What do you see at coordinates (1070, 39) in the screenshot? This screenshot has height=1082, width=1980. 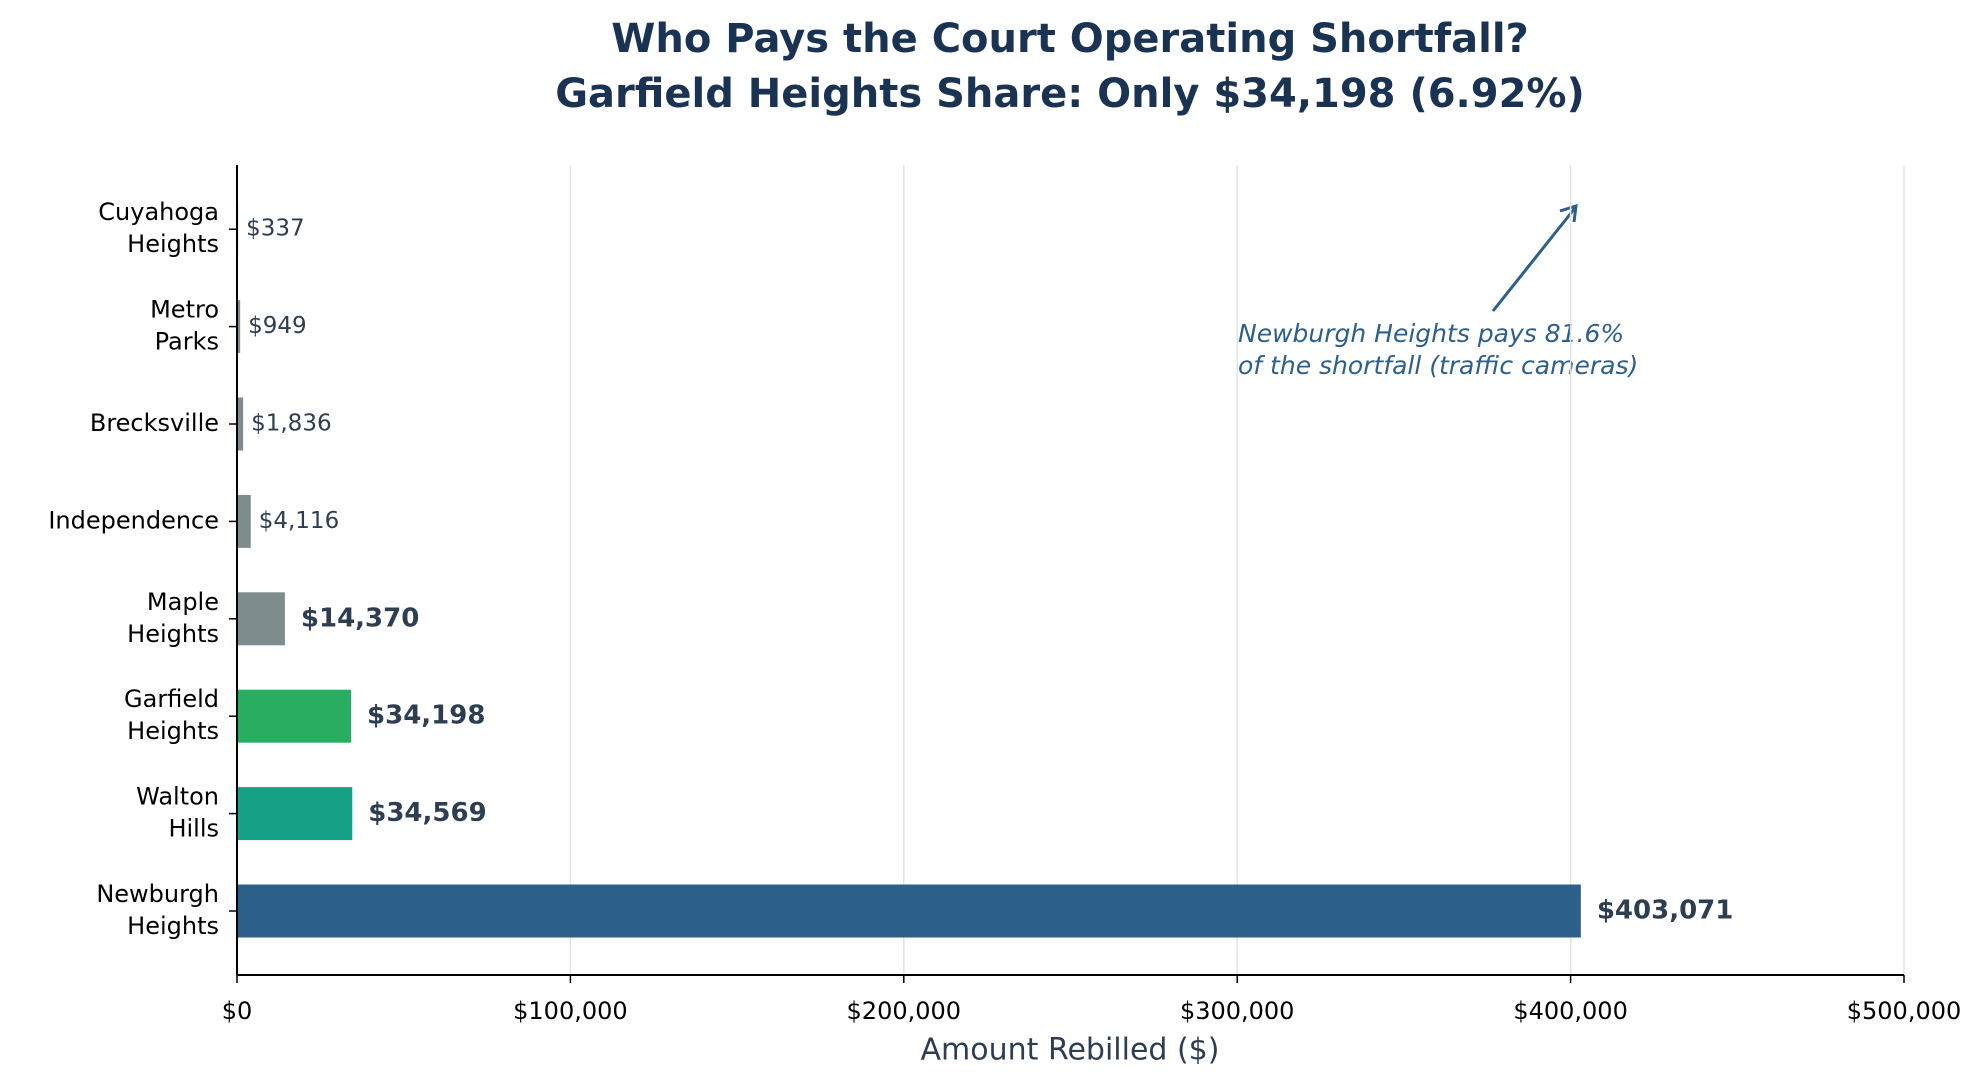 I see `chart-title: Who Pays the Court Operating Shortfall?` at bounding box center [1070, 39].